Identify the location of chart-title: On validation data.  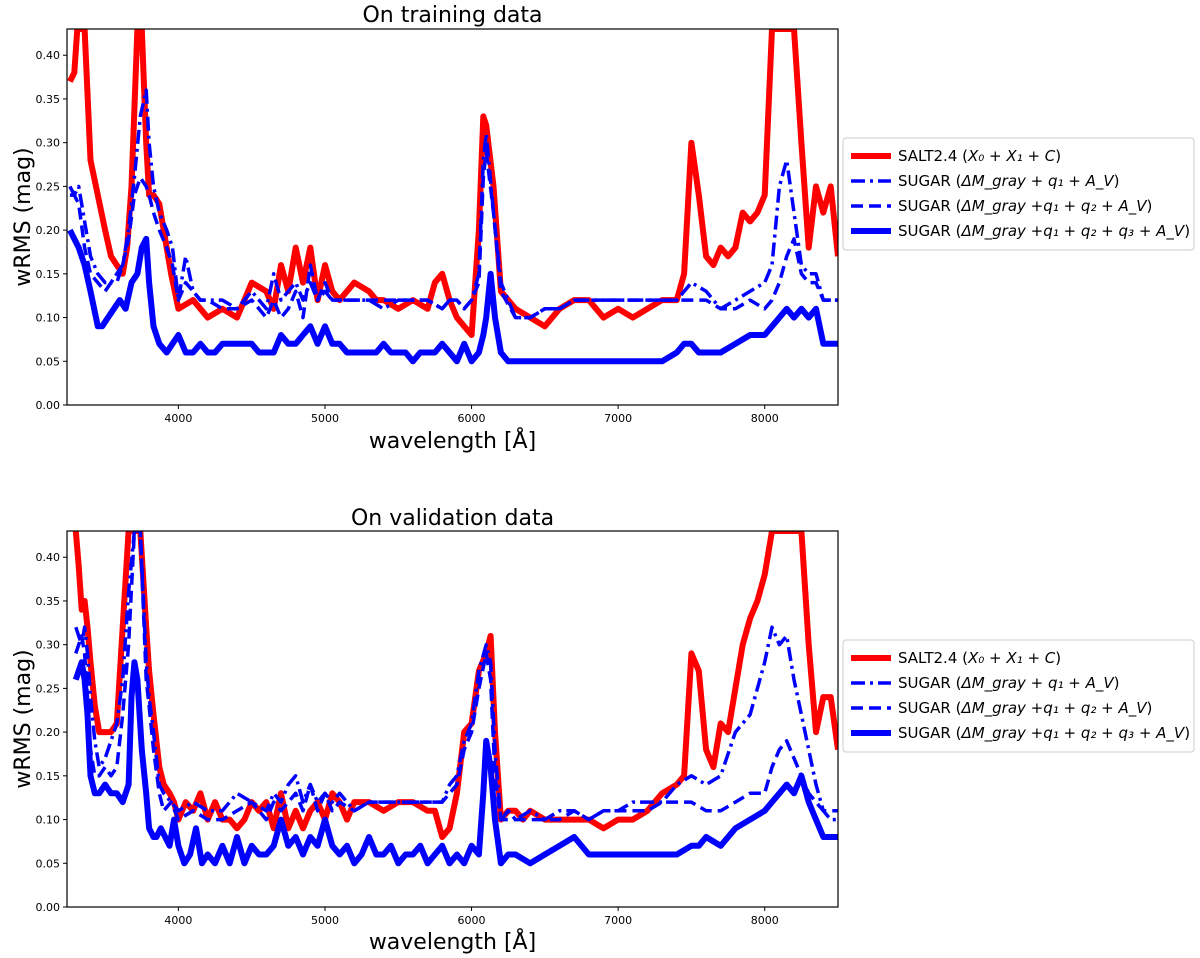
(452, 518).